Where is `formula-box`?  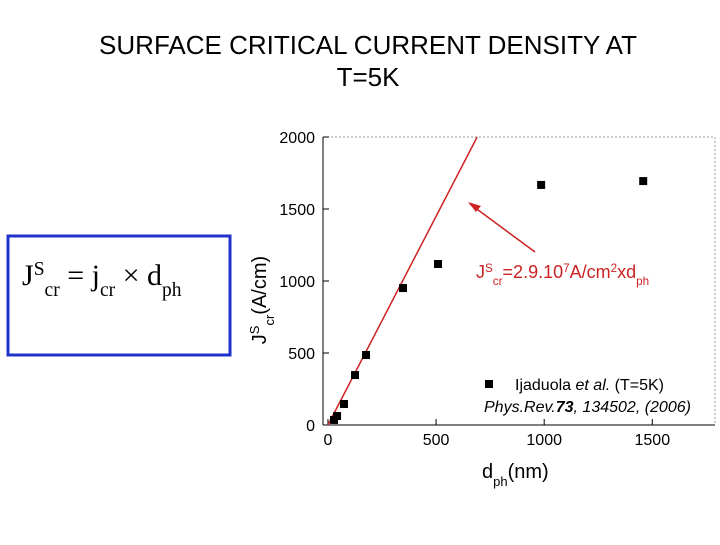 formula-box is located at coordinates (119, 295).